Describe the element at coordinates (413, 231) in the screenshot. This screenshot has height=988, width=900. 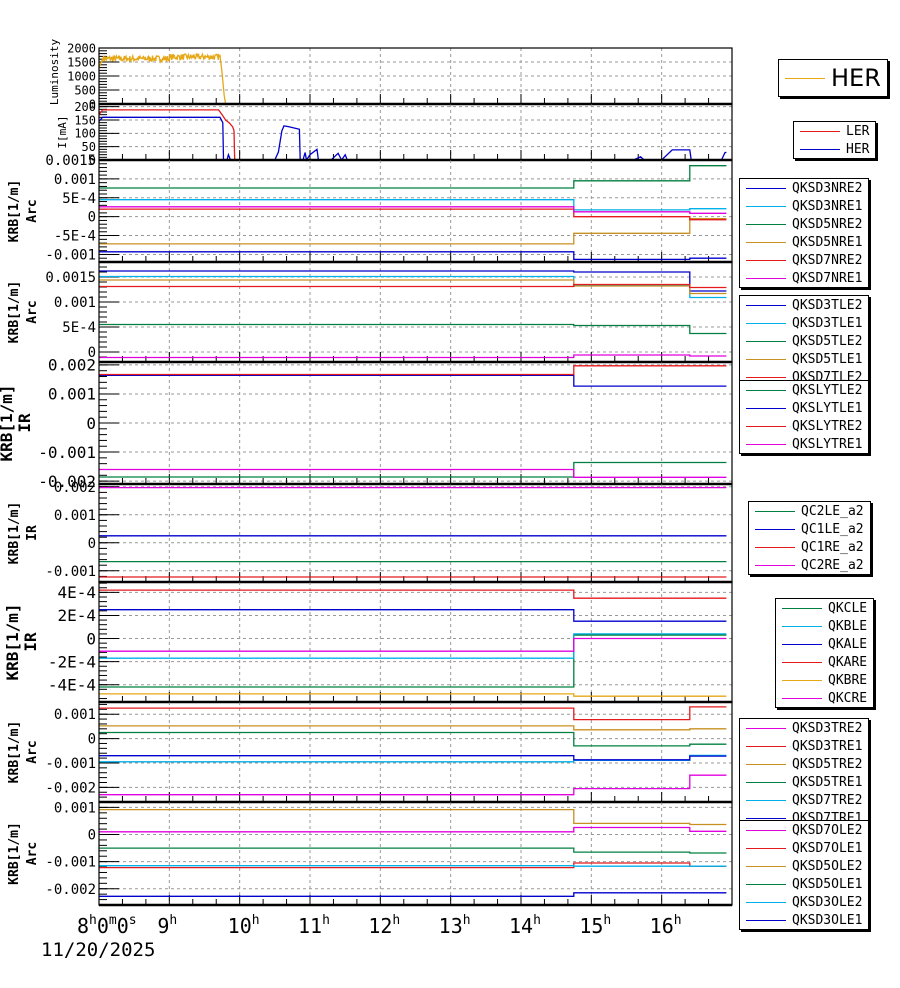
I see `series-line-qksd5nre1` at that location.